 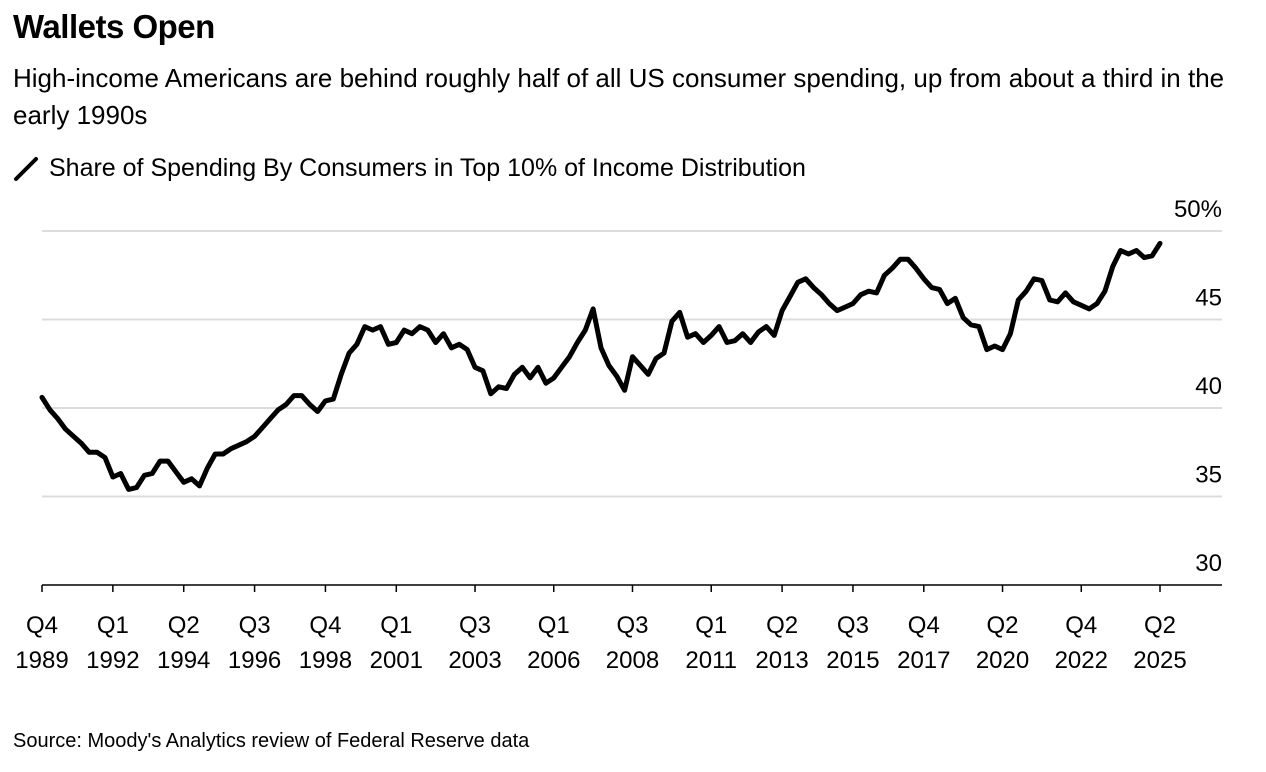 What do you see at coordinates (553, 660) in the screenshot?
I see `x-tick-label-year: 2006` at bounding box center [553, 660].